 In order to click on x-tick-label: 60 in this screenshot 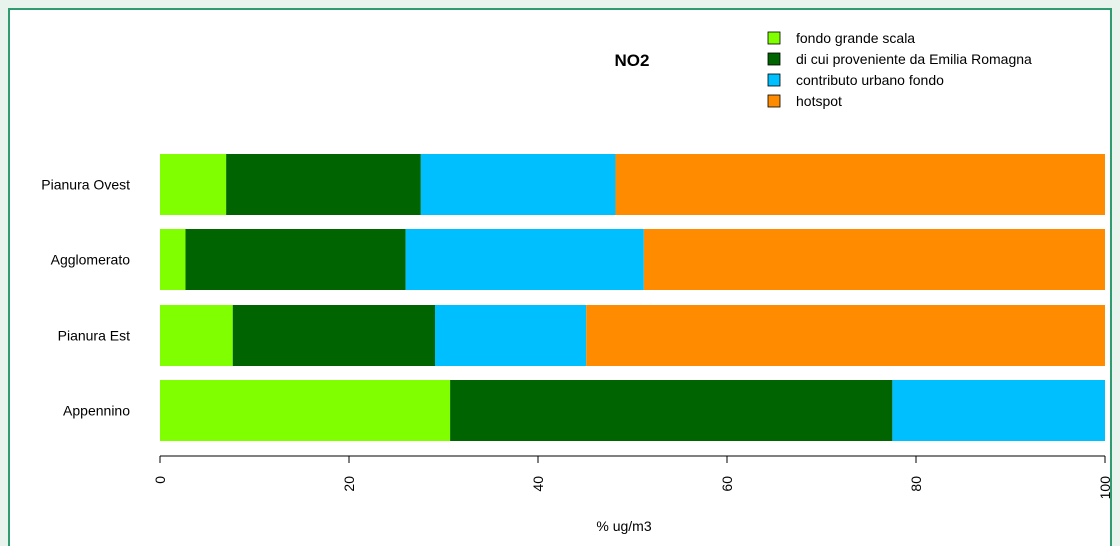, I will do `click(727, 484)`.